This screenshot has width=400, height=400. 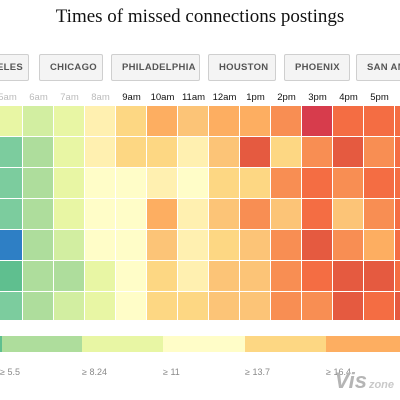 I want to click on tab-houston: HOUSTON, so click(x=242, y=67).